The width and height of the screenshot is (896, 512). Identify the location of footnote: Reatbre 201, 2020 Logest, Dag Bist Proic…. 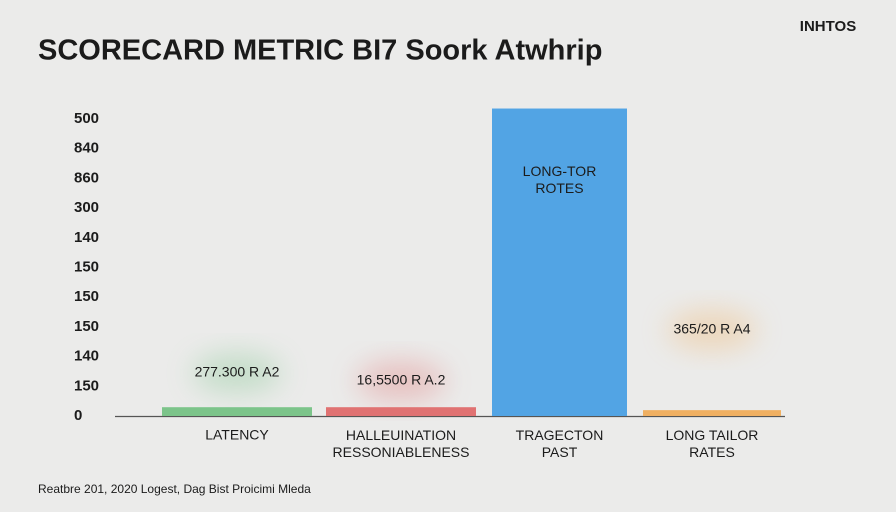
(174, 489).